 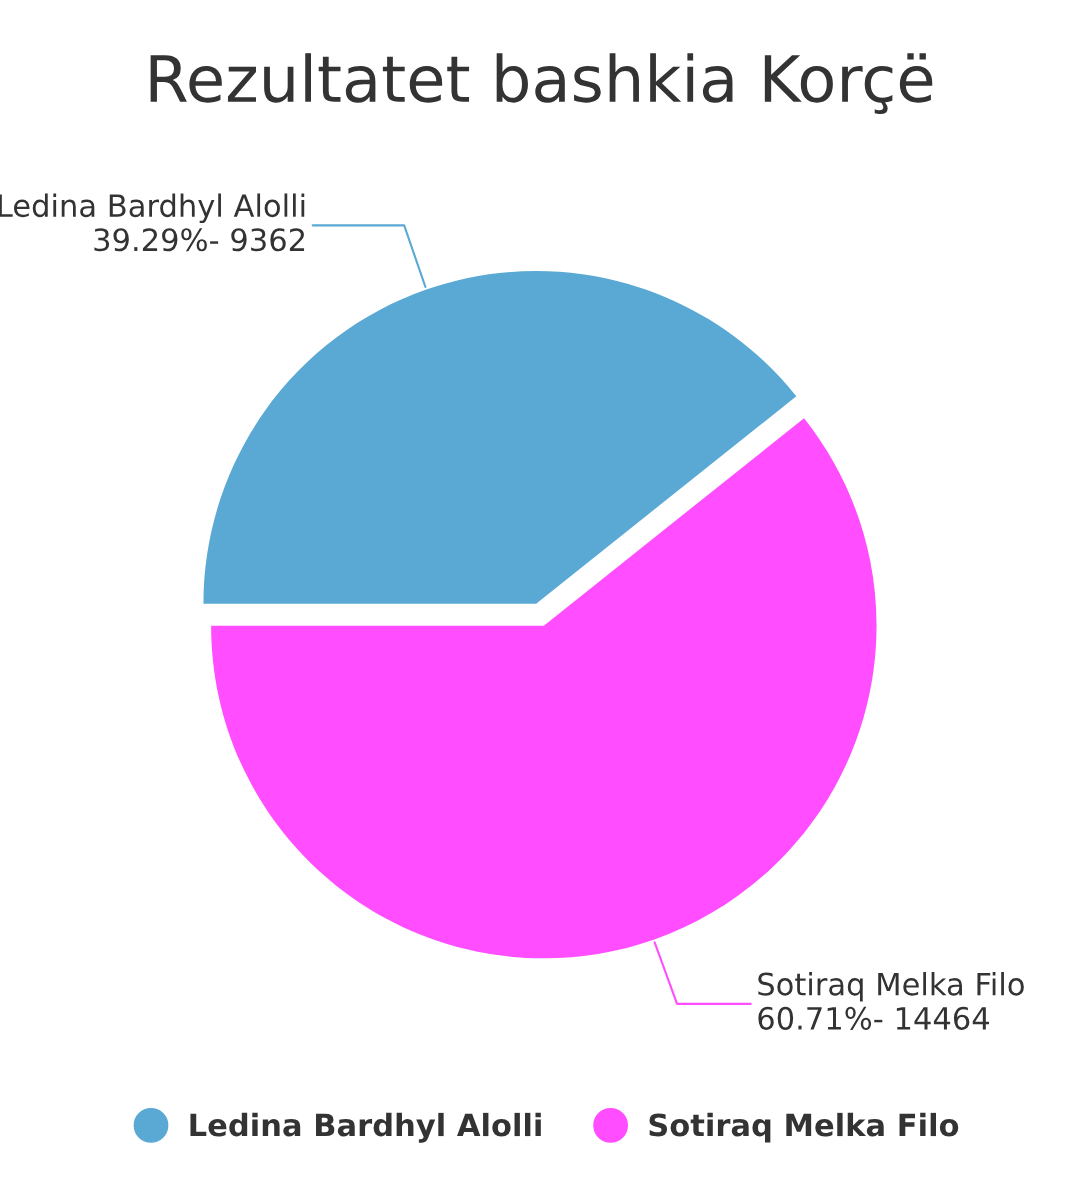 What do you see at coordinates (873, 1018) in the screenshot?
I see `data-label: 60.71%- 14464` at bounding box center [873, 1018].